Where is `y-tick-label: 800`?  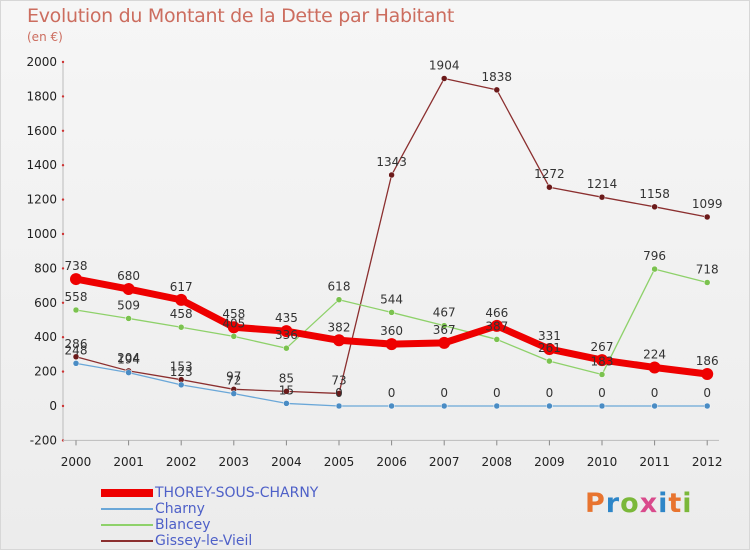
y-tick-label: 800 is located at coordinates (45, 268).